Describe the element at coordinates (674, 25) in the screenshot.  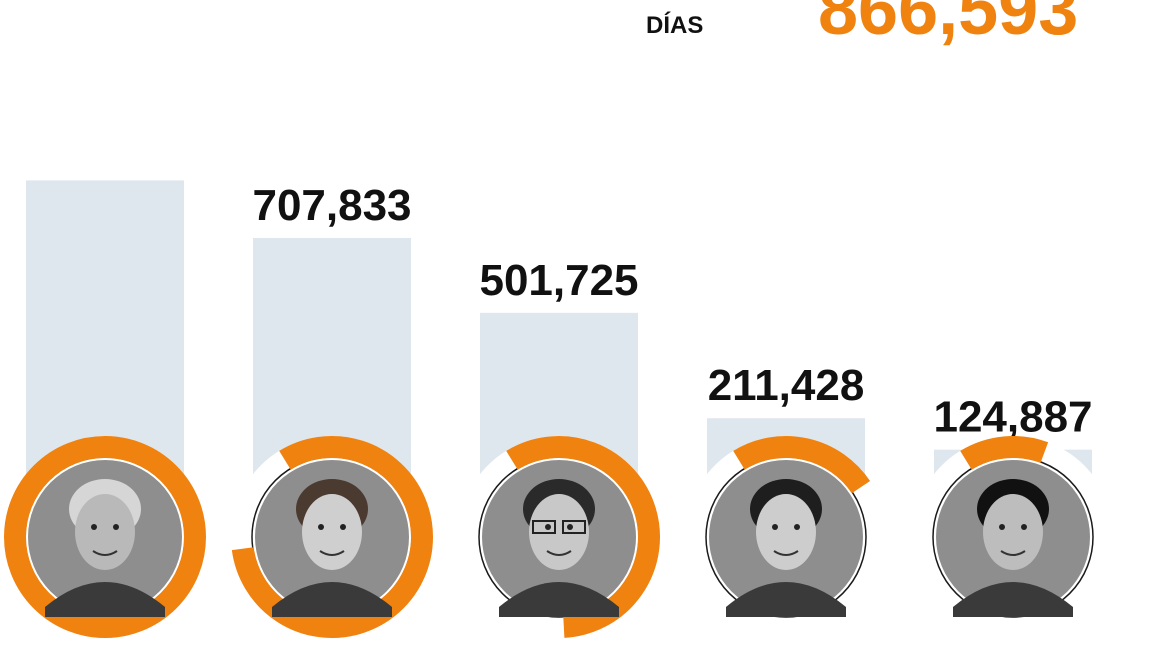
I see `header-days-label: DÍAS` at that location.